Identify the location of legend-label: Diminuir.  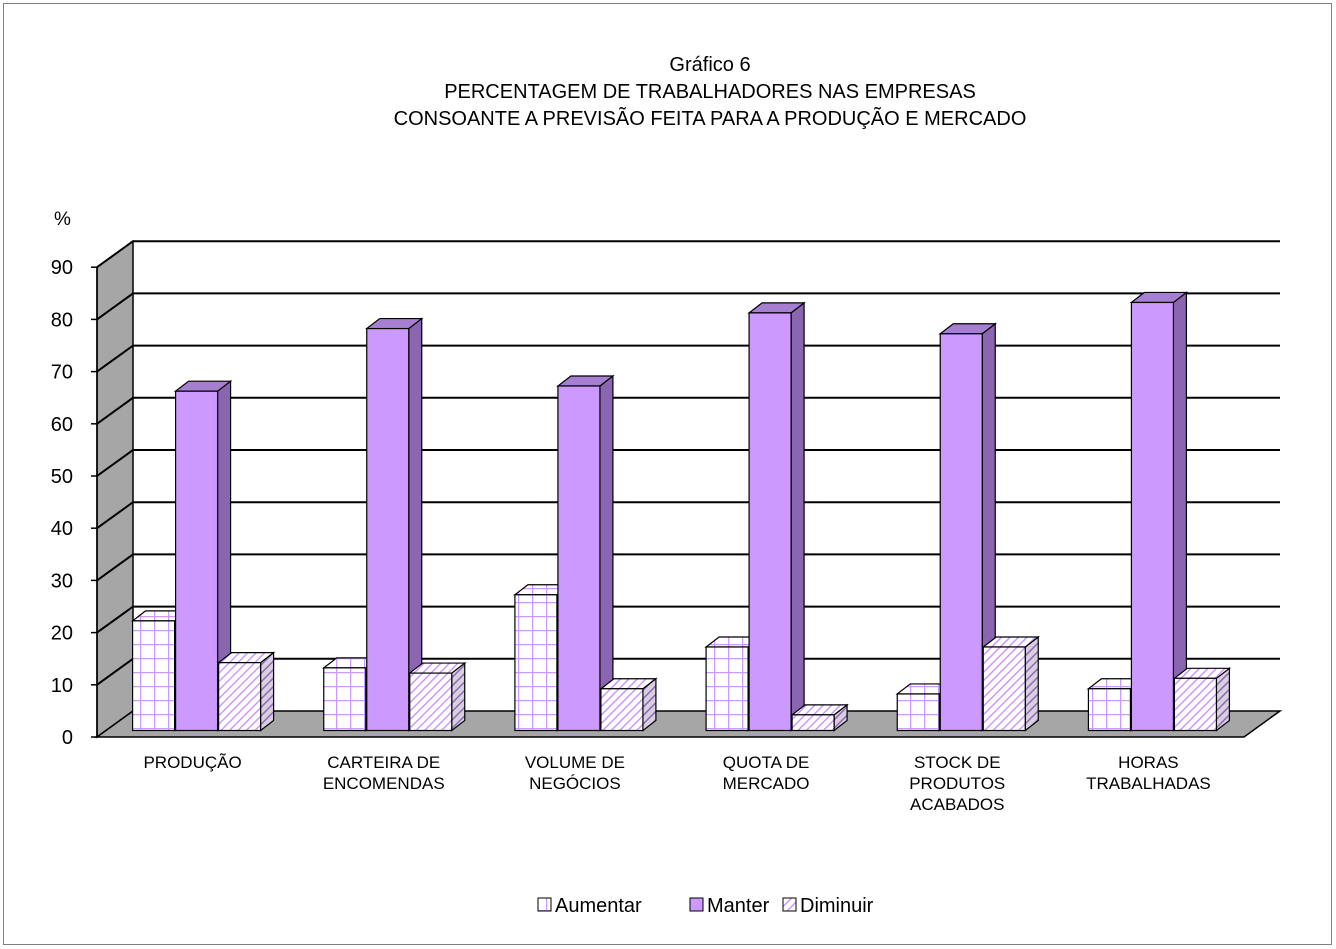
(837, 906).